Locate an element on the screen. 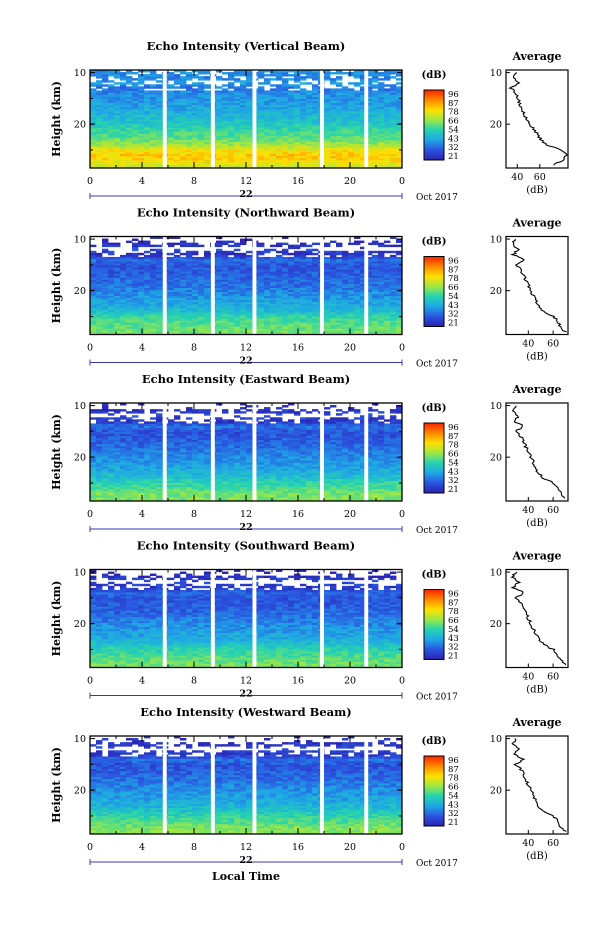  colorbar-tick-label: 96 is located at coordinates (453, 262).